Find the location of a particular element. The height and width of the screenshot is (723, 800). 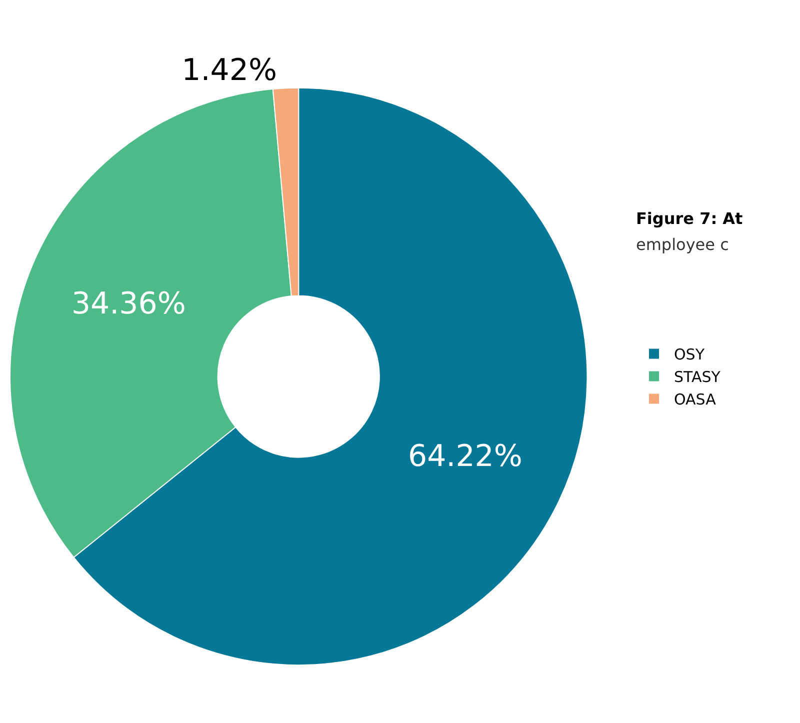

data-label: 64.22% is located at coordinates (465, 456).